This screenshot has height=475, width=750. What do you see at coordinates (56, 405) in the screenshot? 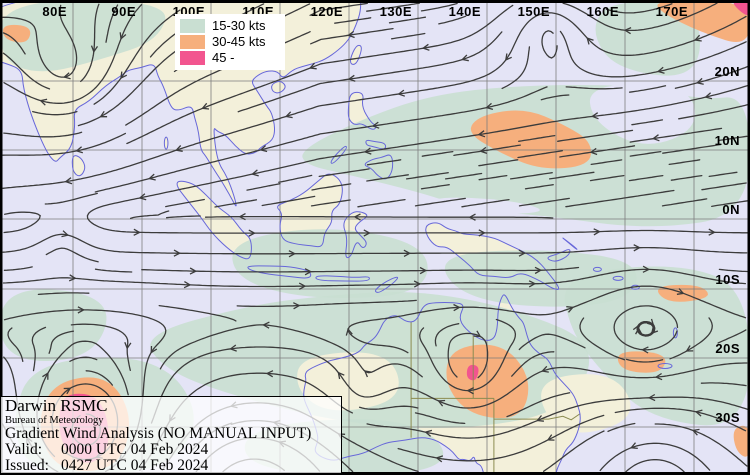
I see `agency-name: Darwin RSMC` at bounding box center [56, 405].